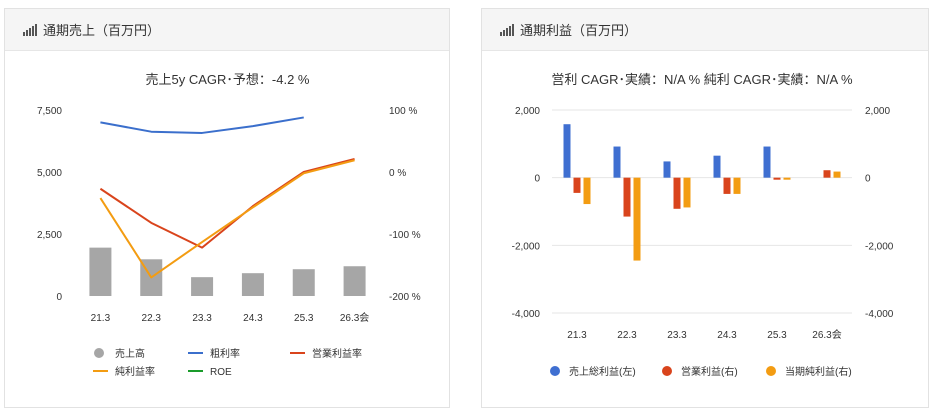 This screenshot has width=934, height=415. I want to click on series-line-営業利益率, so click(227, 203).